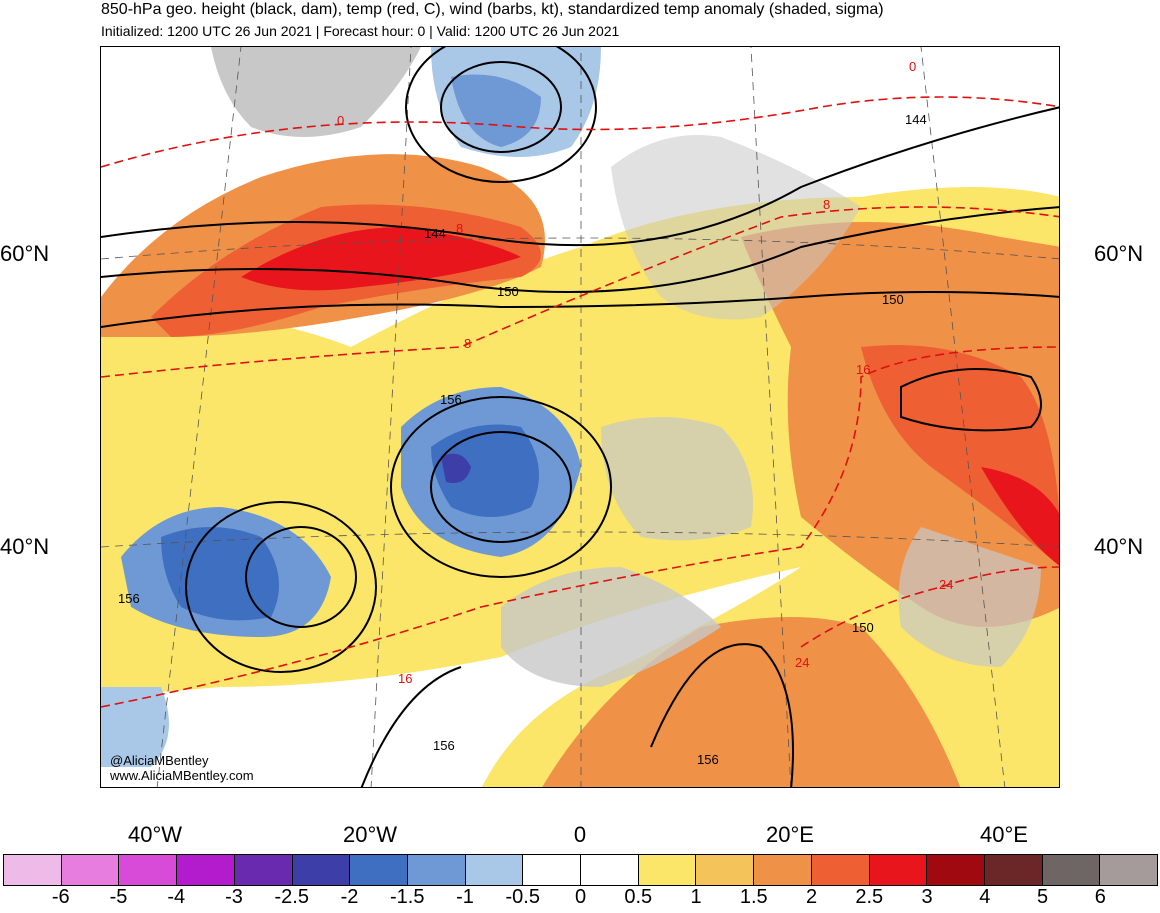  Describe the element at coordinates (485, 470) in the screenshot. I see `anomaly-blue-west-europe-core` at that location.